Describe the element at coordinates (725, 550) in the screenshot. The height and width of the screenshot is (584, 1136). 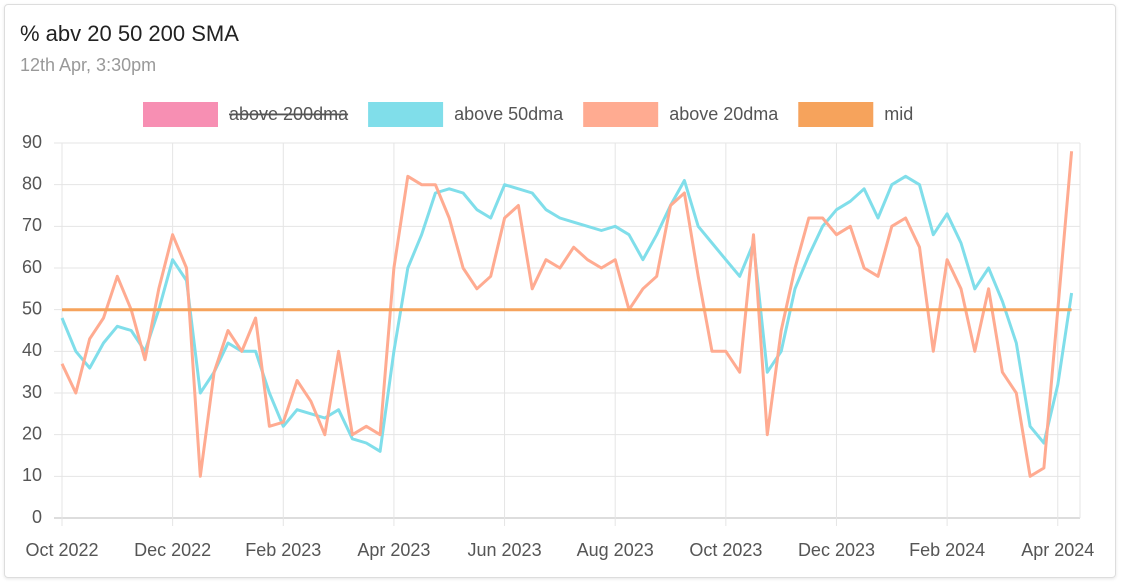
I see `x-tick-label: Oct 2023` at that location.